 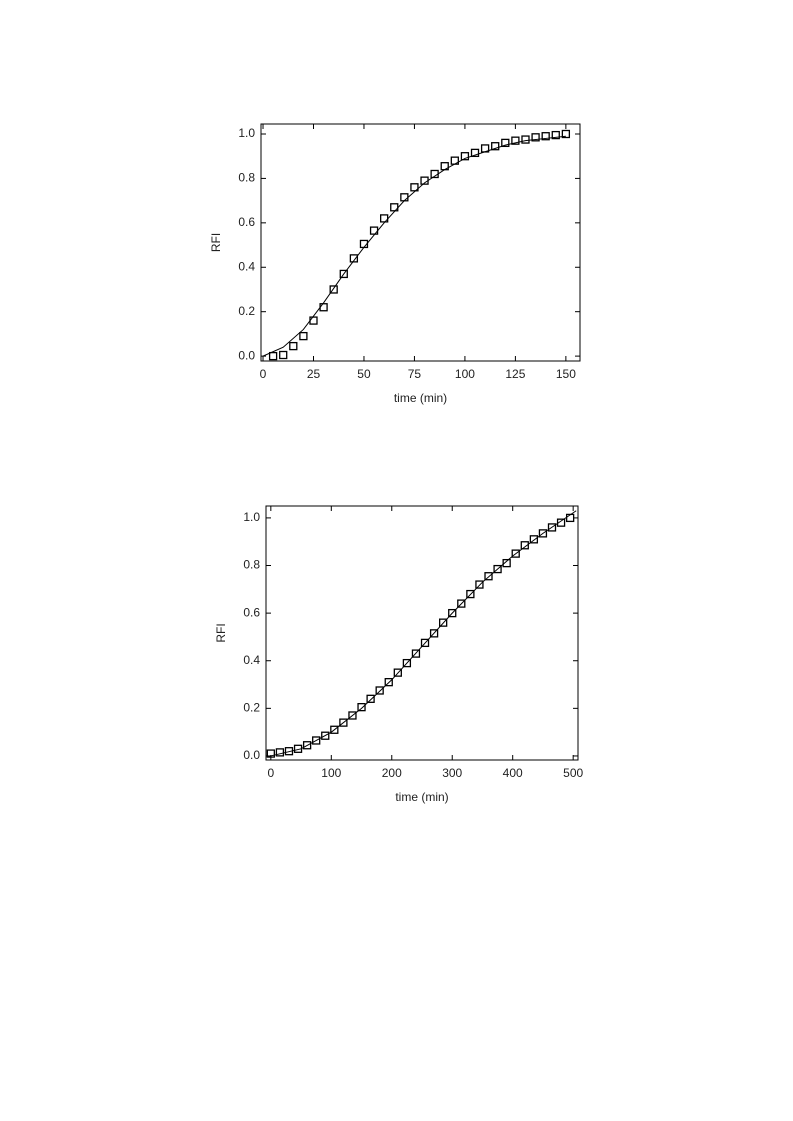 I want to click on x-tick-label: 400, so click(x=513, y=773).